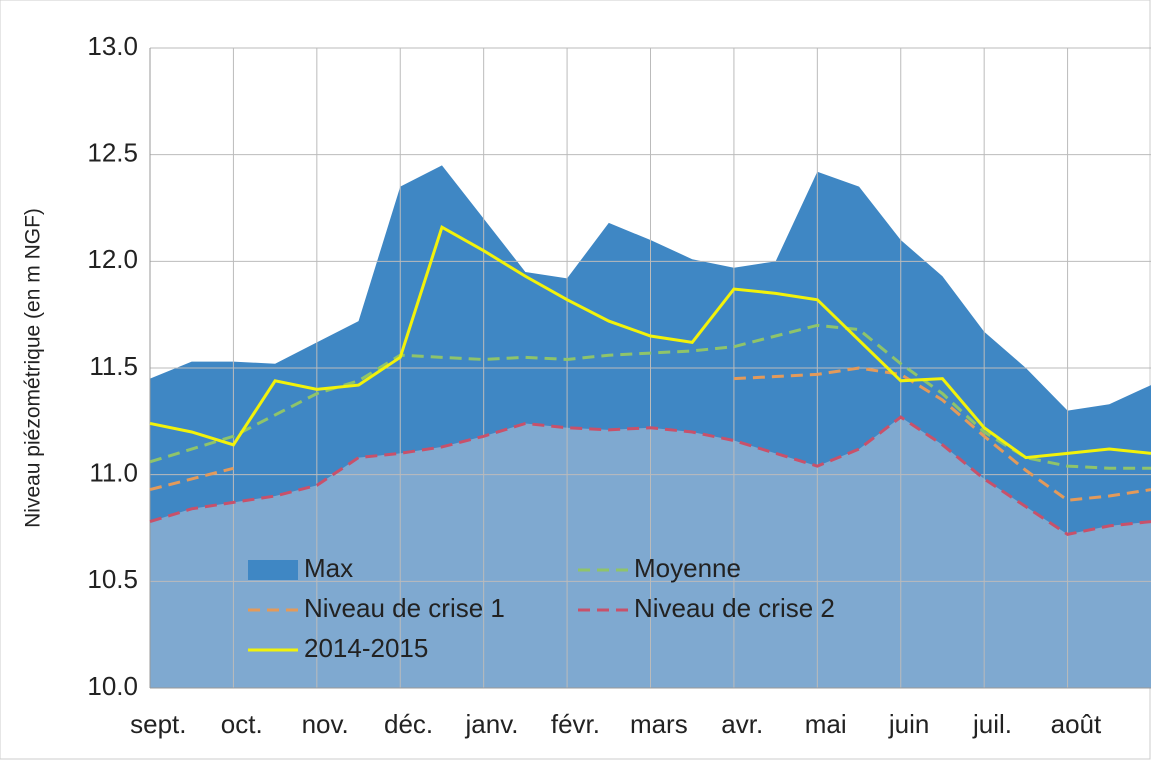 The image size is (1151, 760). I want to click on legend-label: Niveau de crise 2, so click(734, 608).